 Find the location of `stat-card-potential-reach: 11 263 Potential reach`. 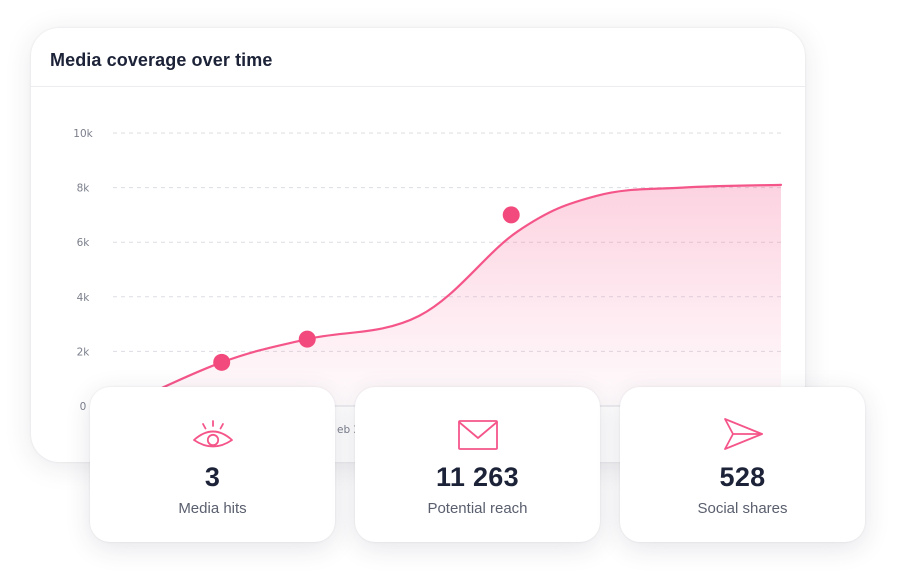

stat-card-potential-reach: 11 263 Potential reach is located at coordinates (477, 464).